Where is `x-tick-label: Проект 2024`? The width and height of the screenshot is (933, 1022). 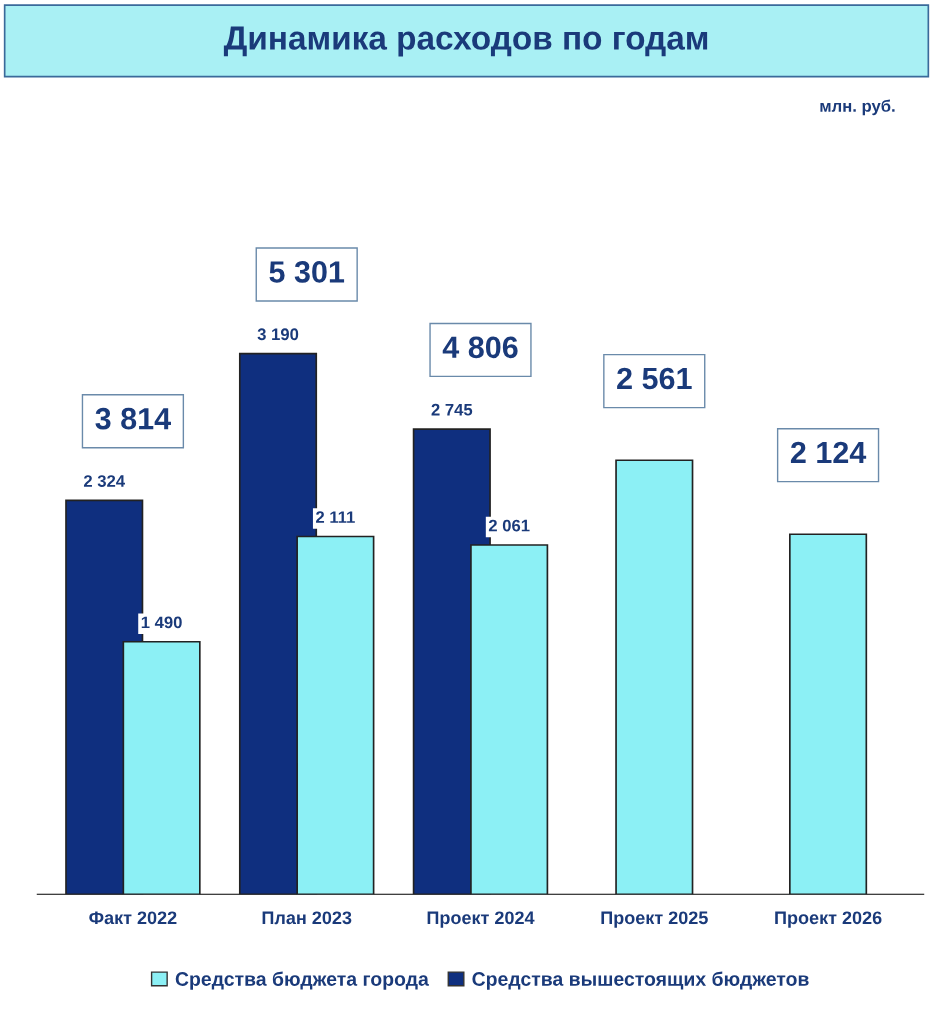
x-tick-label: Проект 2024 is located at coordinates (481, 919).